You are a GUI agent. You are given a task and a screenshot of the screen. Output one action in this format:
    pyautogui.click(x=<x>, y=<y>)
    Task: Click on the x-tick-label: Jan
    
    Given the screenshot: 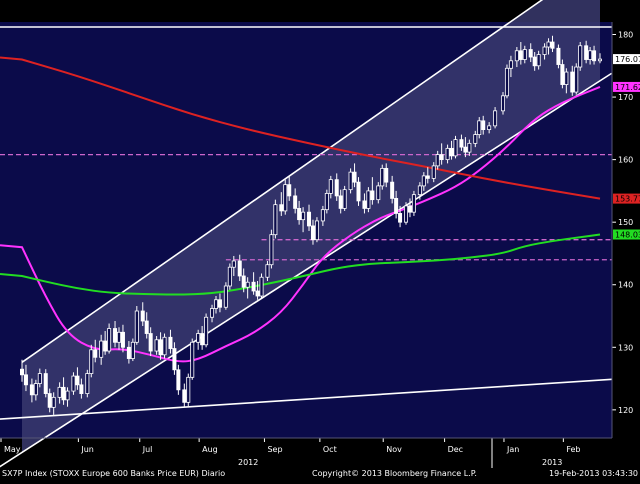 What is the action you would take?
    pyautogui.click(x=512, y=449)
    